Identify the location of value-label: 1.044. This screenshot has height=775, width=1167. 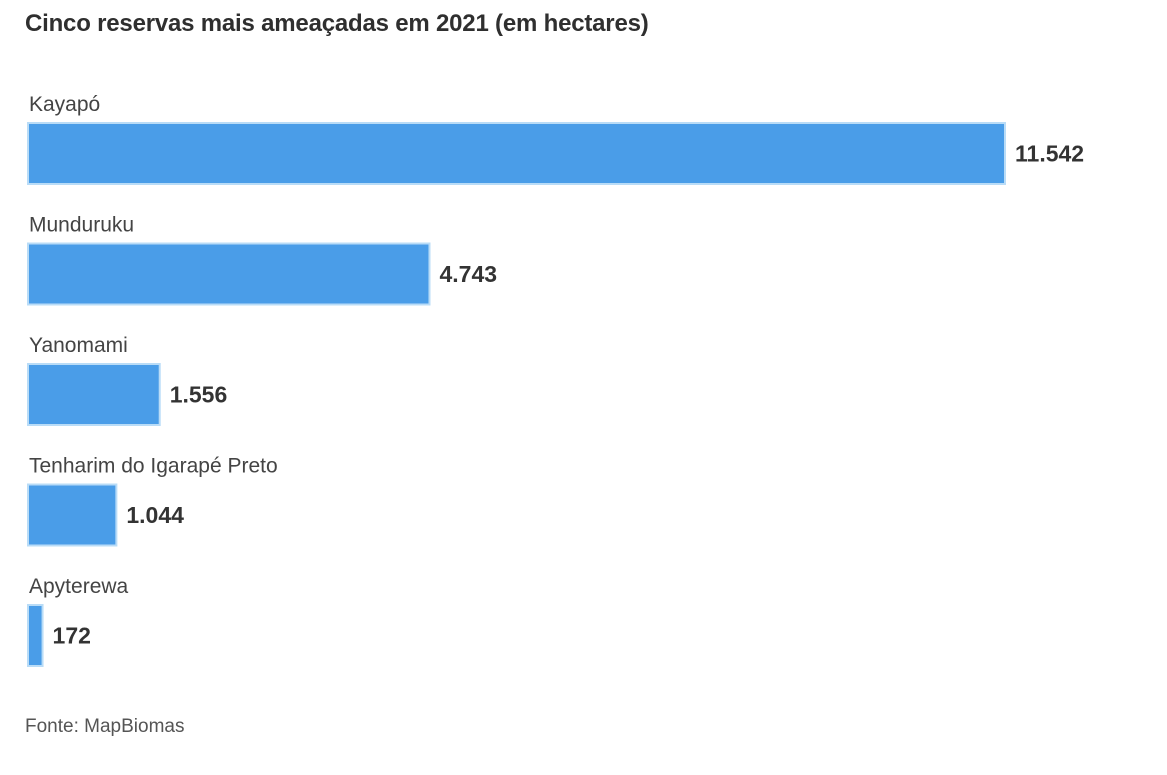
(155, 515).